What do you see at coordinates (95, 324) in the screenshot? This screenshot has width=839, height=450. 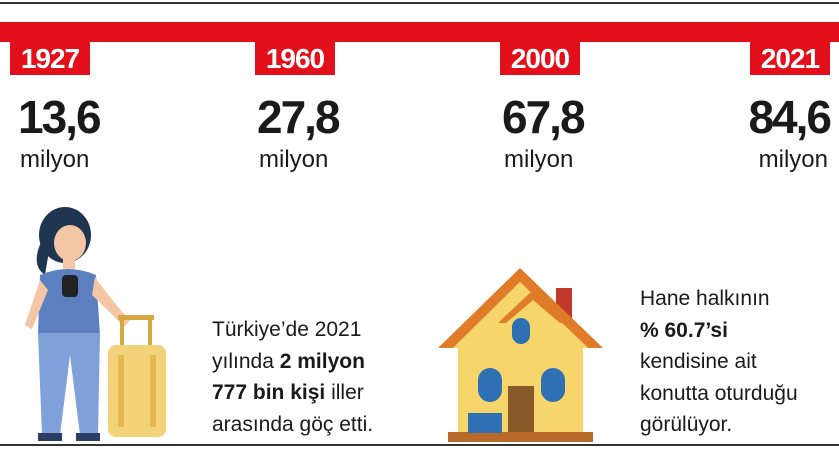 I see `traveler-illustration` at bounding box center [95, 324].